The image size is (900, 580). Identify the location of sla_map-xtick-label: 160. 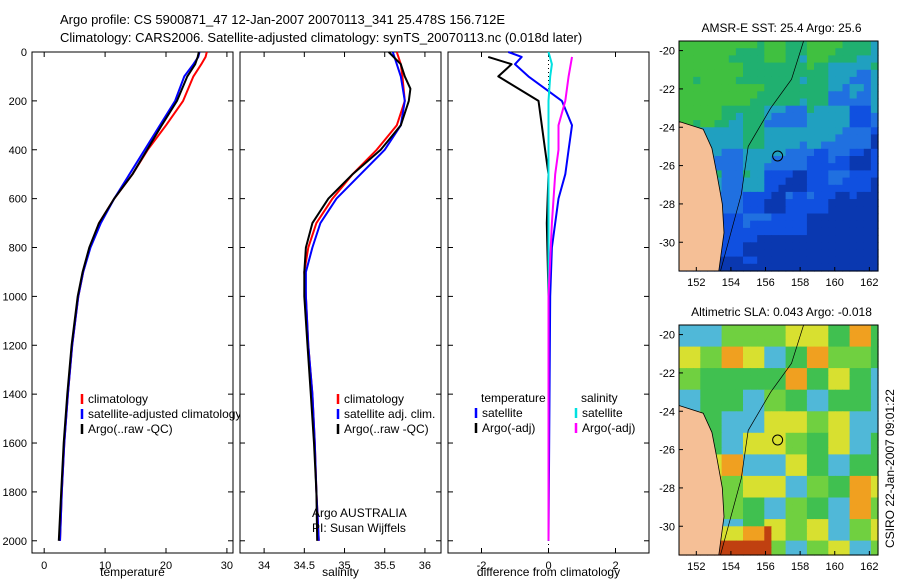
(835, 567).